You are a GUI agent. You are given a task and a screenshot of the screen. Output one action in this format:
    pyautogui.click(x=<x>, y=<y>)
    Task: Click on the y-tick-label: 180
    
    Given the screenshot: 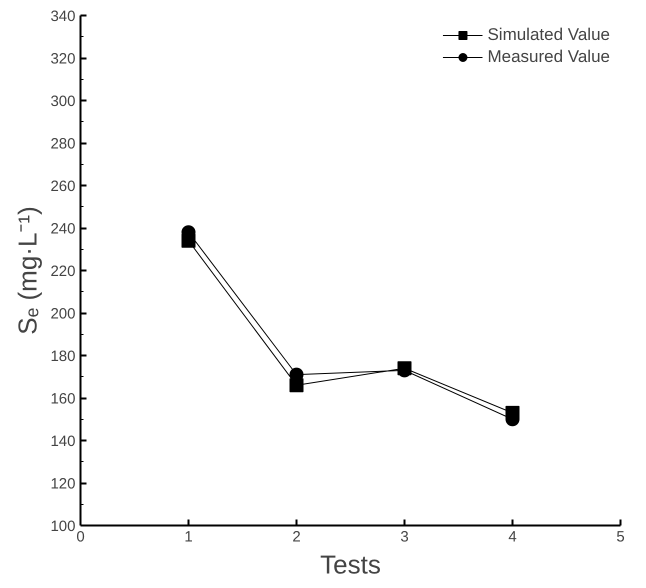 What is the action you would take?
    pyautogui.click(x=63, y=356)
    